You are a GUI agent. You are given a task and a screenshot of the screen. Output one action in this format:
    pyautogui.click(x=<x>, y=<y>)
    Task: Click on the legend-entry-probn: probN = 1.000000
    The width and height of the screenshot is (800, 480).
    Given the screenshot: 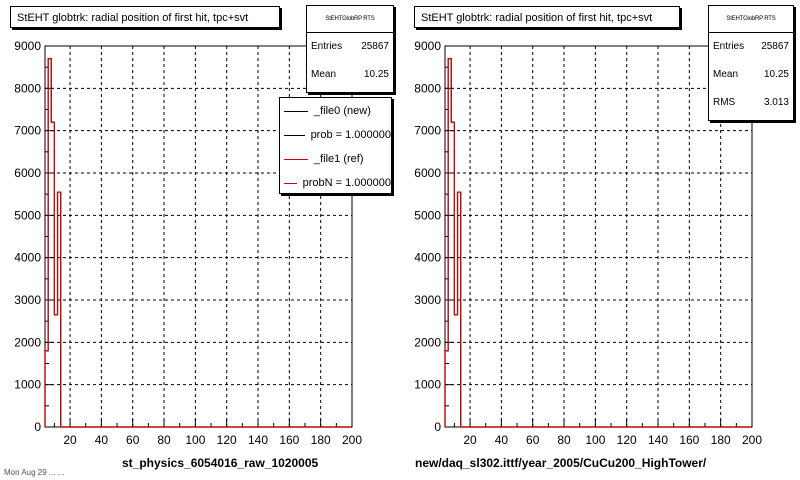 What is the action you would take?
    pyautogui.click(x=335, y=182)
    